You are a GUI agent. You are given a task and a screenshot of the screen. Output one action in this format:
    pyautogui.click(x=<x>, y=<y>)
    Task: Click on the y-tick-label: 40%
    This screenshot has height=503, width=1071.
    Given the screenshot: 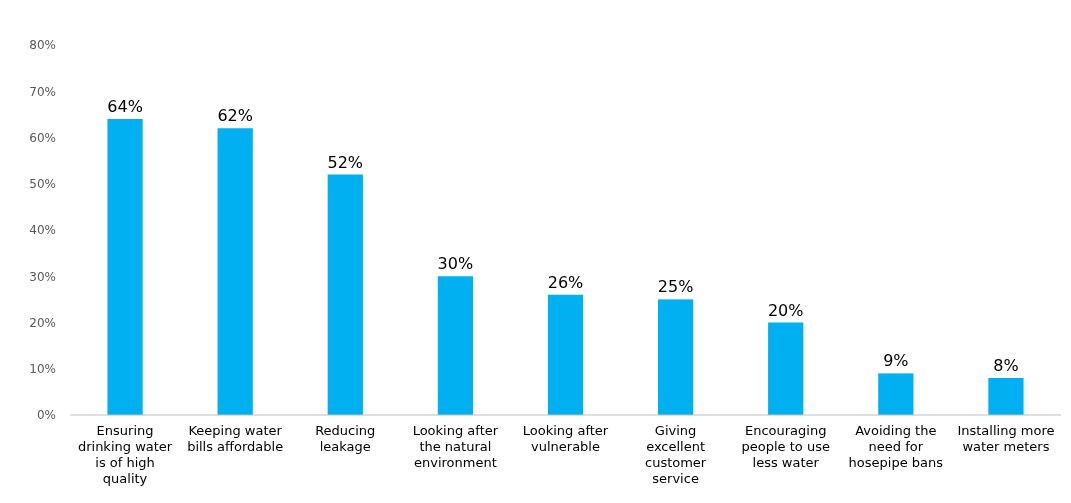 What is the action you would take?
    pyautogui.click(x=42, y=230)
    